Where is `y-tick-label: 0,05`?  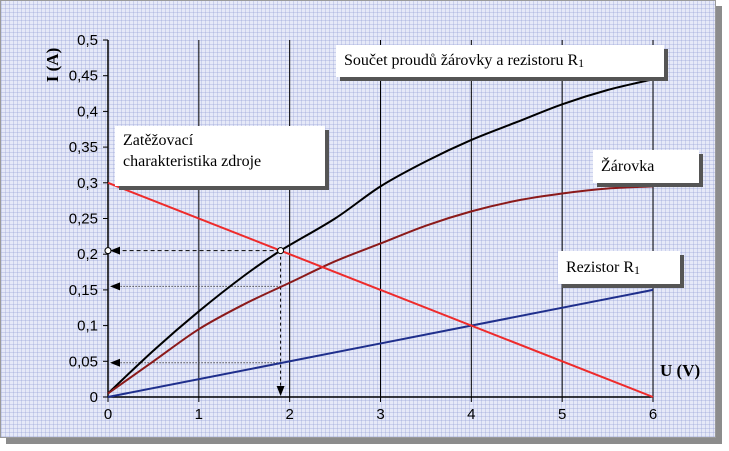
y-tick-label: 0,05 is located at coordinates (83, 361).